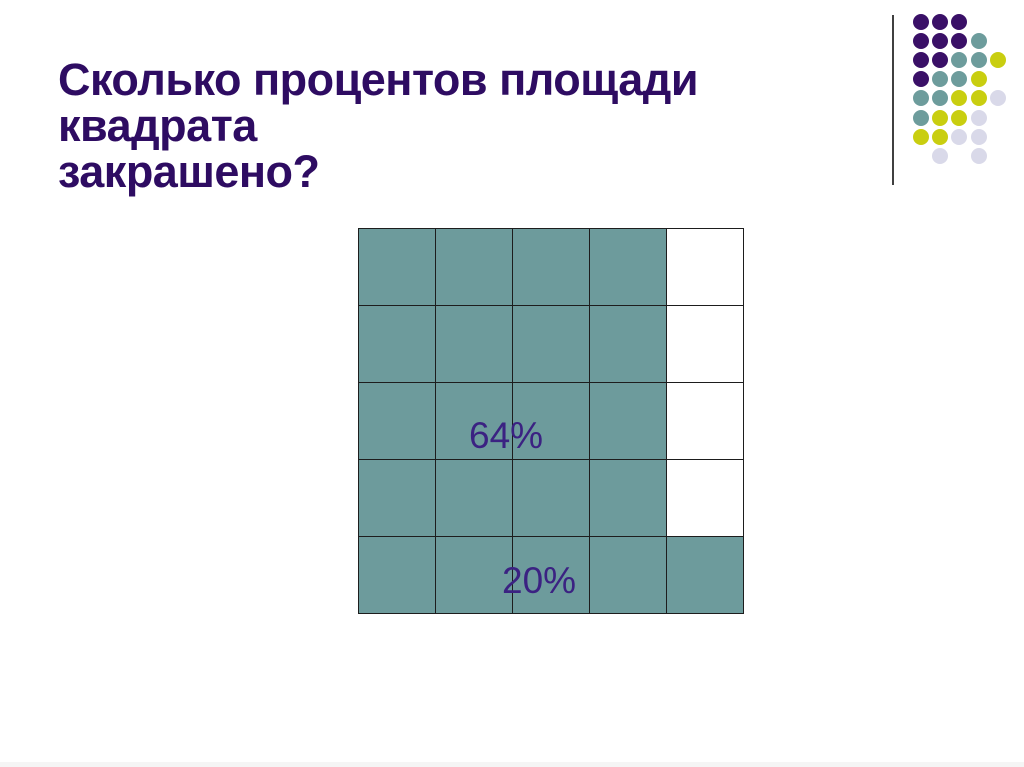 Image resolution: width=1024 pixels, height=767 pixels. Describe the element at coordinates (506, 435) in the screenshot. I see `shaded-percent-label: 64%` at that location.